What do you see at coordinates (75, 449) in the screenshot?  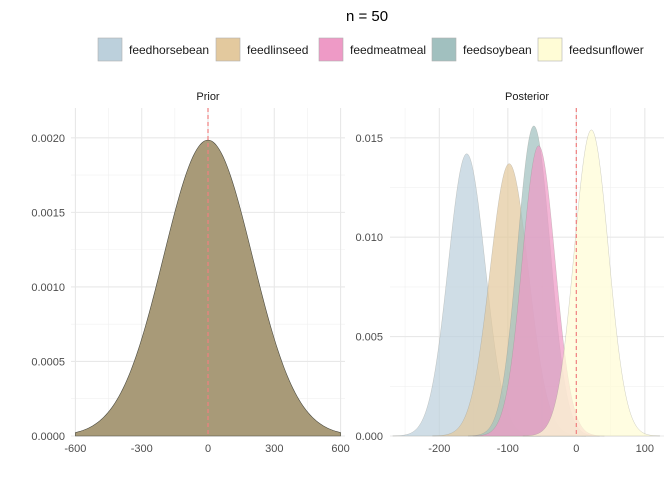 I see `x-tick-label: -600` at bounding box center [75, 449].